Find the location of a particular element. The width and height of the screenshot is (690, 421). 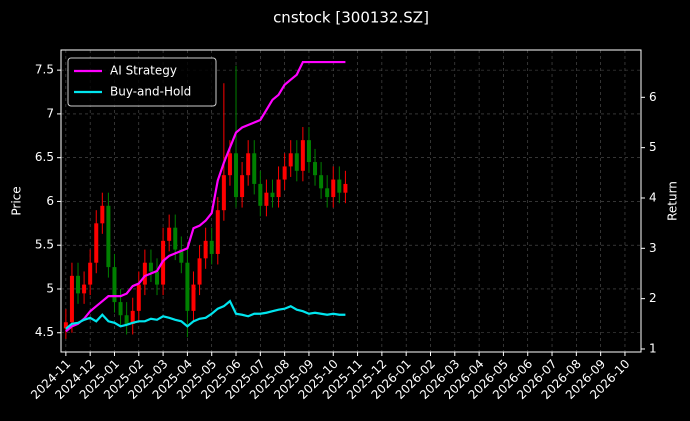

y2-axis-label: Return is located at coordinates (673, 201).